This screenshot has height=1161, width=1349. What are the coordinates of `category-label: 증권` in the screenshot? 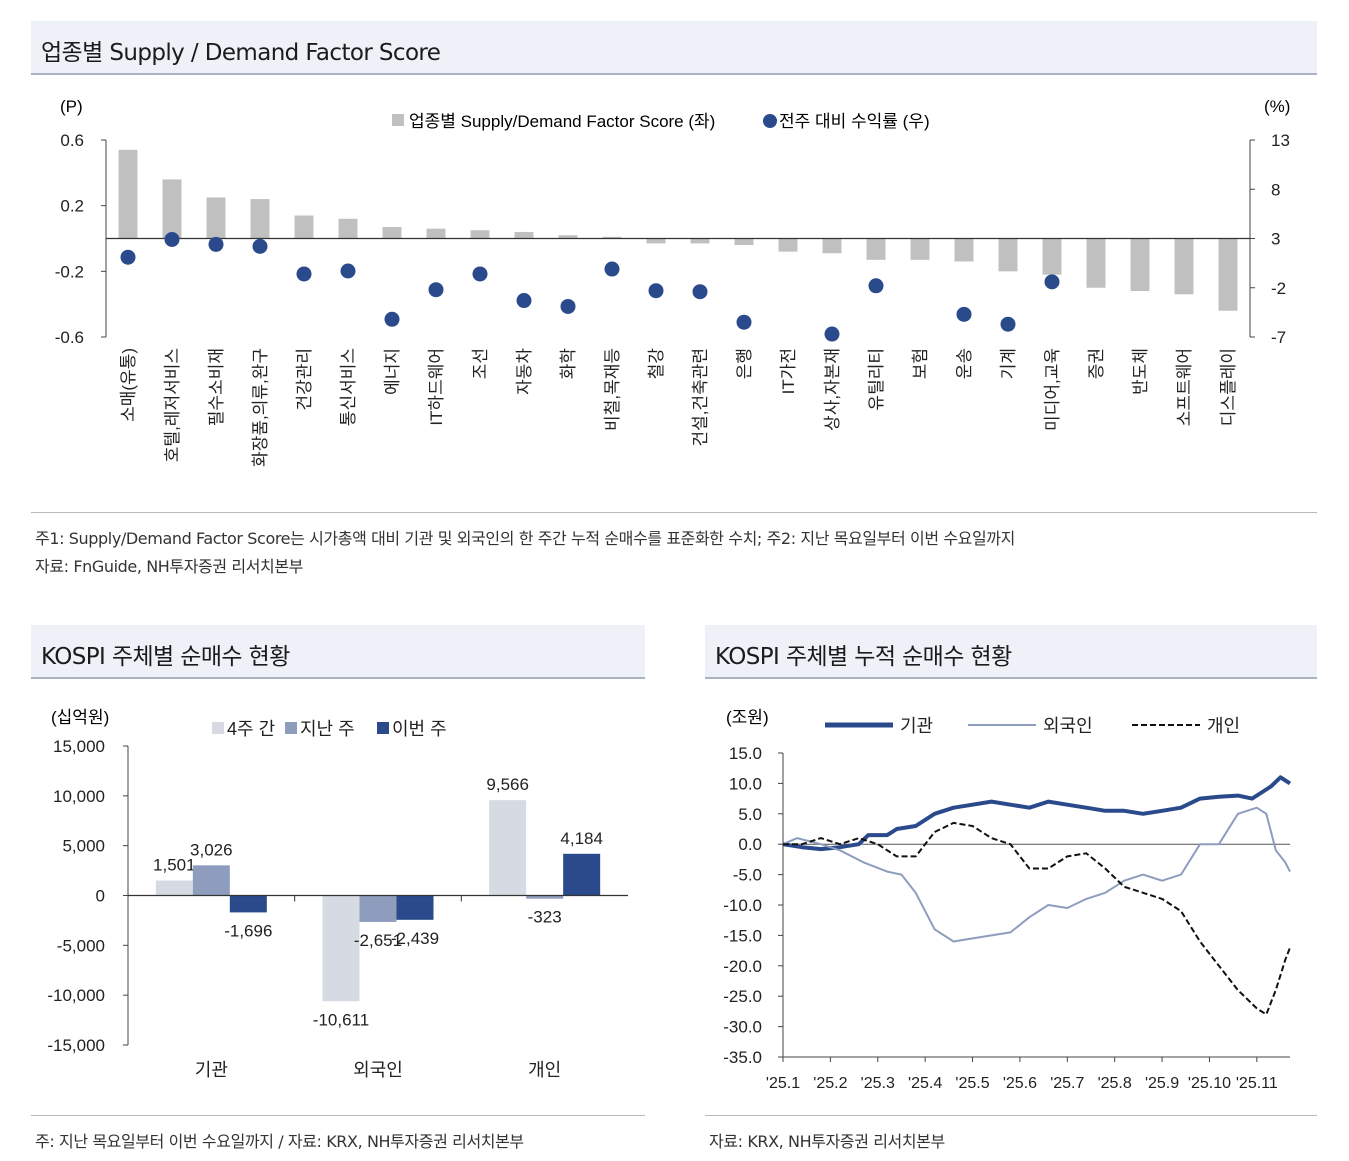 It's located at (1096, 363).